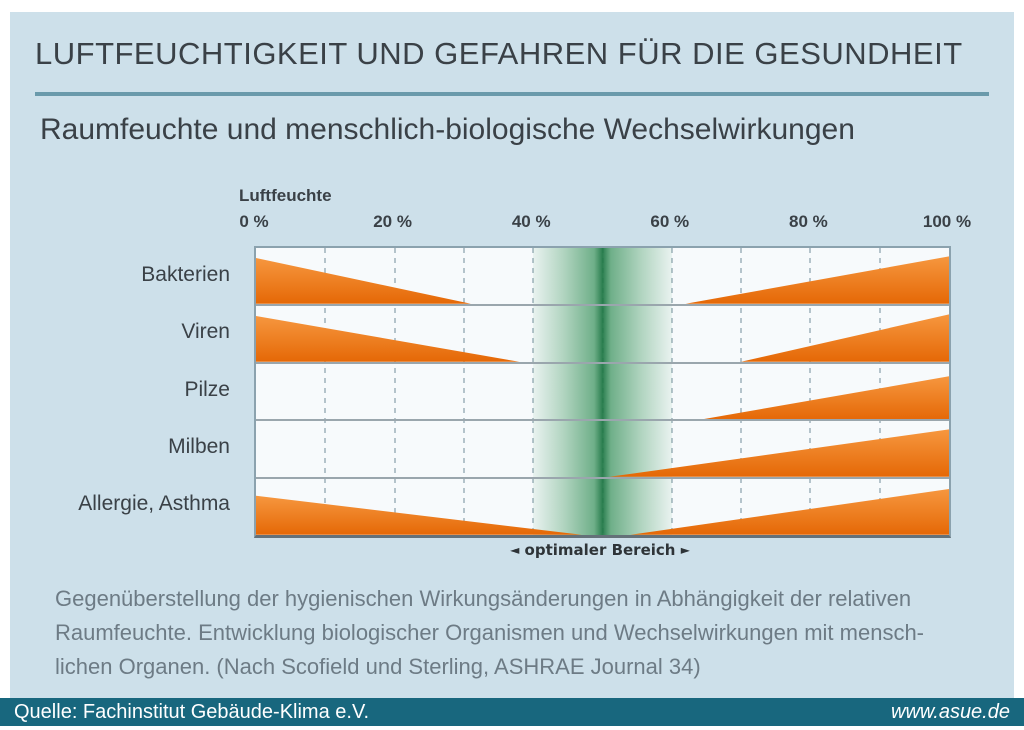 The height and width of the screenshot is (730, 1024). I want to click on x-tick-label: 80 %, so click(808, 221).